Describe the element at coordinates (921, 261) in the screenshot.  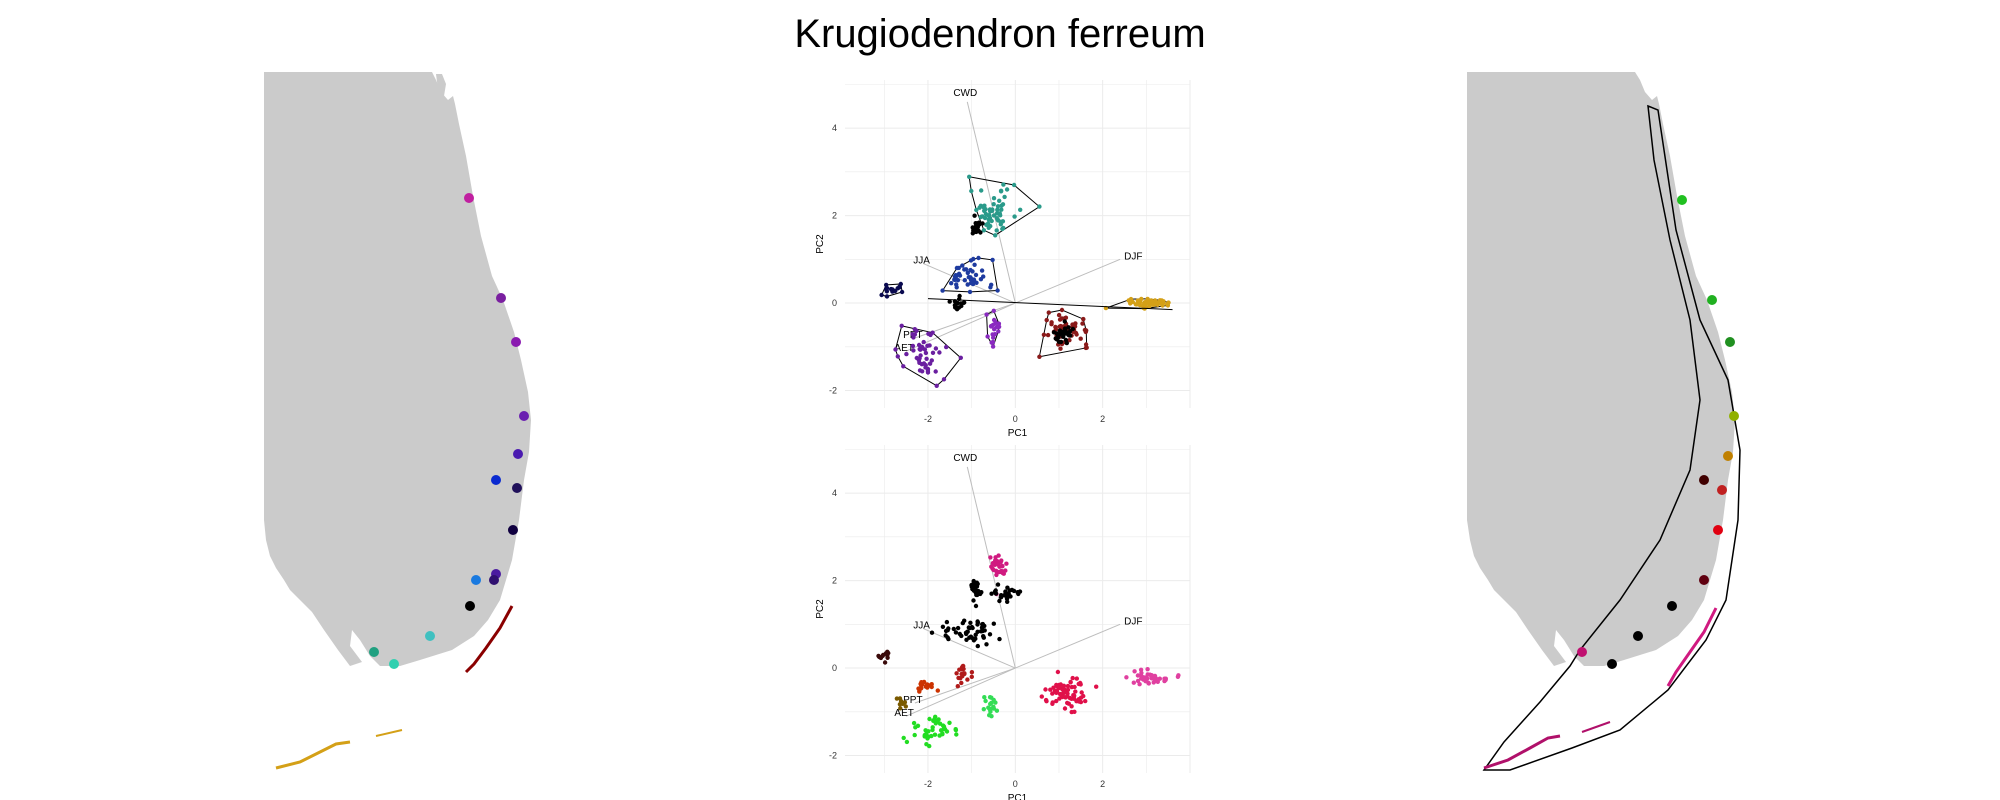
I see `loading-vector-label: JJA` at that location.